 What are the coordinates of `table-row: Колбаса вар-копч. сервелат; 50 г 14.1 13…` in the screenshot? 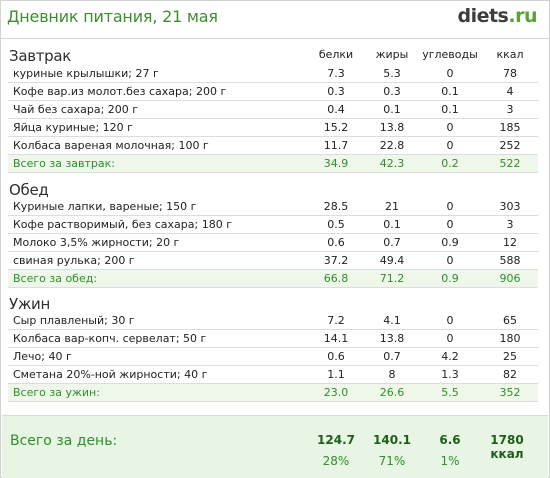 It's located at (273, 339).